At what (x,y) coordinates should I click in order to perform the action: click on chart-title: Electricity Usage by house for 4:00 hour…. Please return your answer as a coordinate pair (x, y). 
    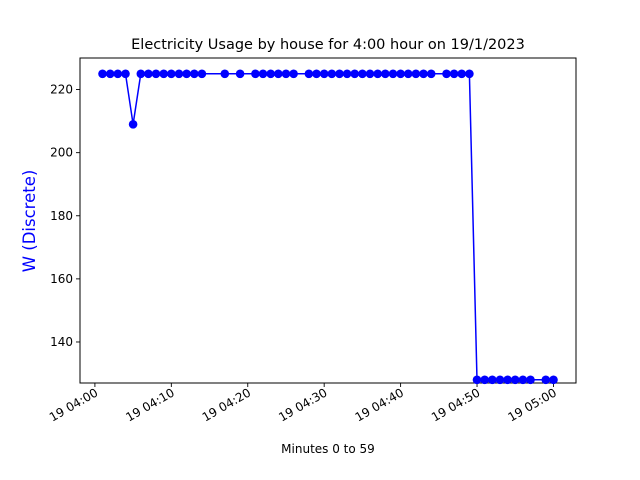
    Looking at the image, I should click on (328, 45).